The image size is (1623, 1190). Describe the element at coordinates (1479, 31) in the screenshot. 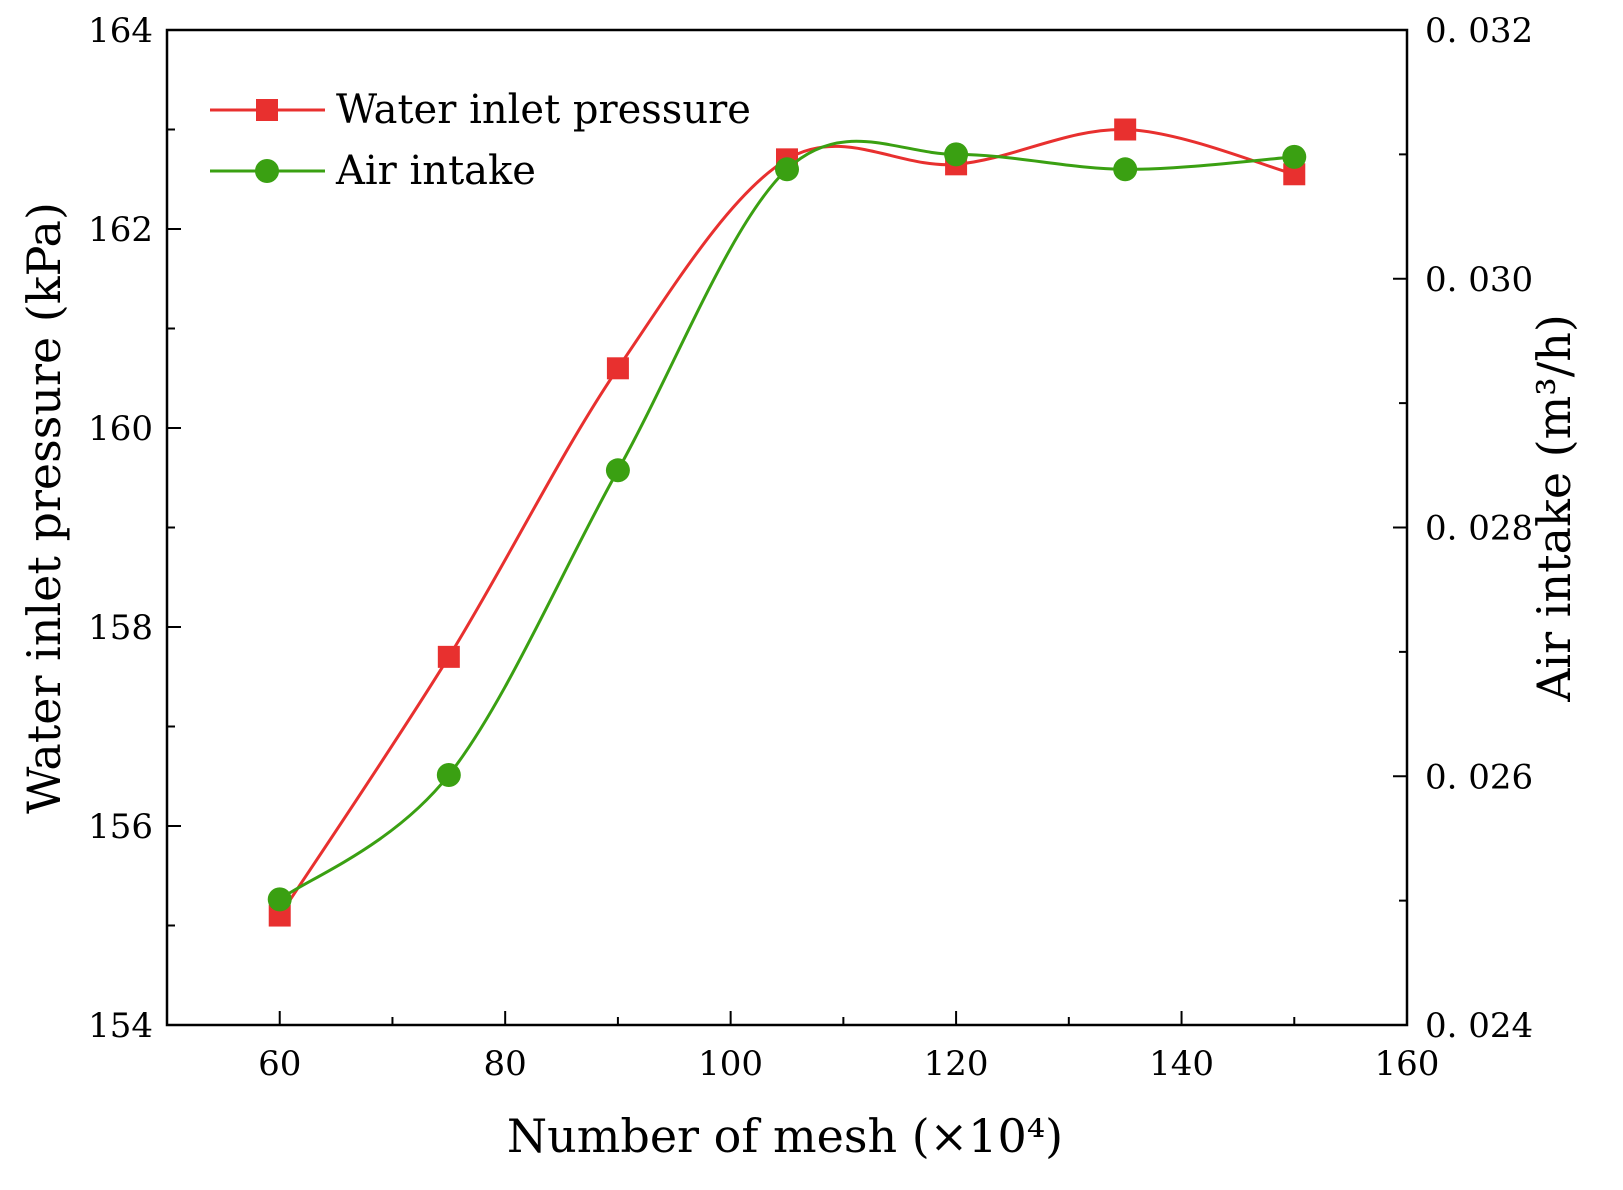

I see `y-right-tick-label: 0. 032` at that location.